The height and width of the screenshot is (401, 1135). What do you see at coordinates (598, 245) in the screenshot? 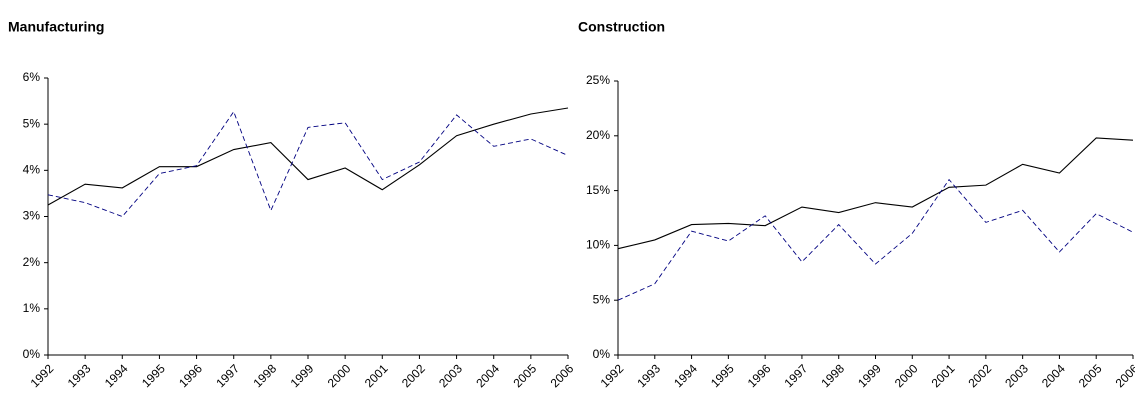
I see `y-tick-label: 10%` at bounding box center [598, 245].